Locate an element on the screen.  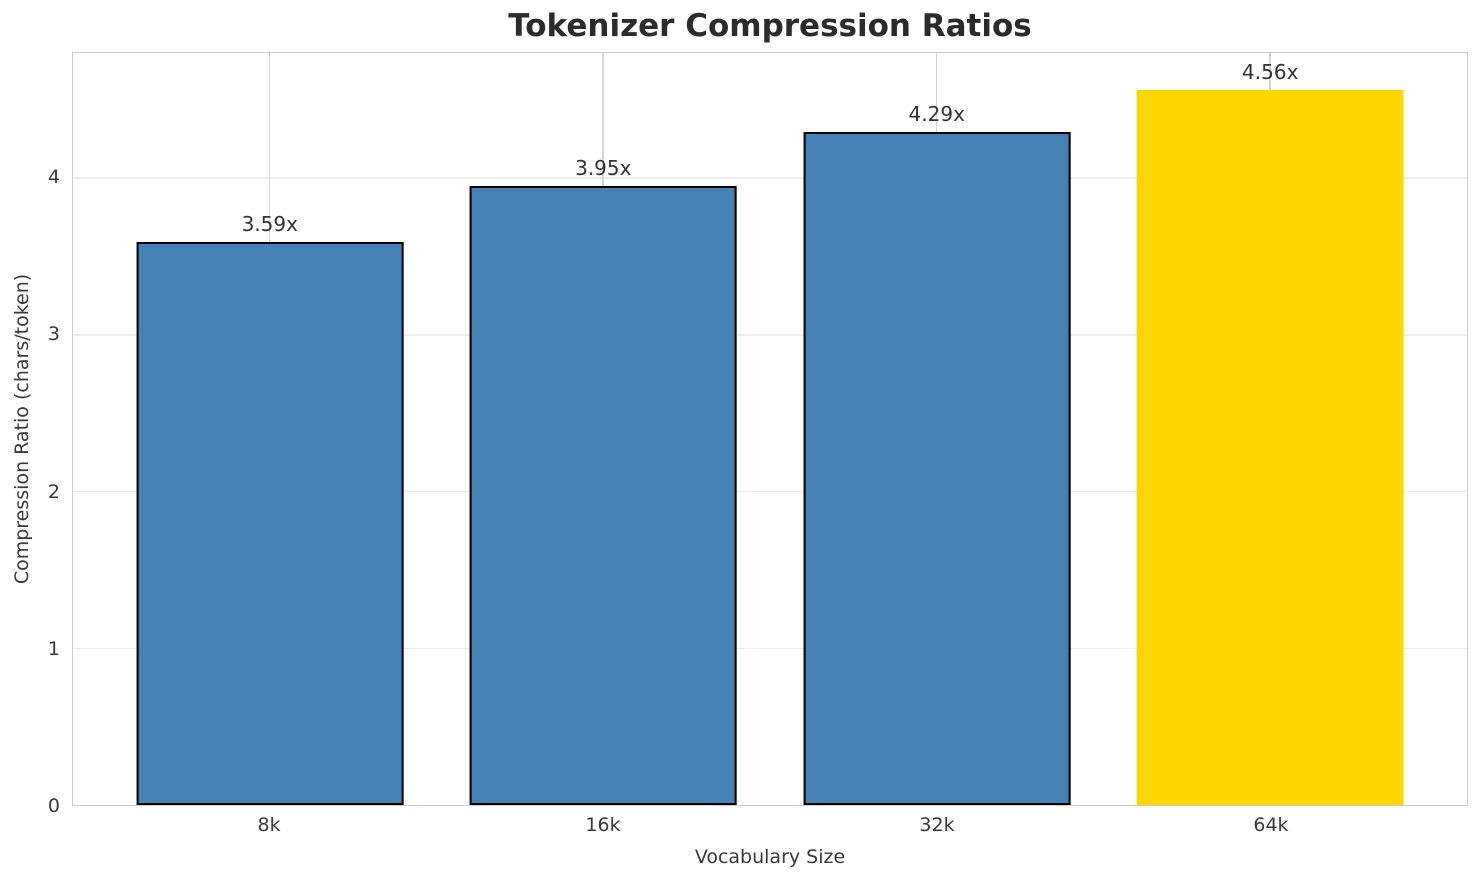
bar-32k is located at coordinates (937, 468).